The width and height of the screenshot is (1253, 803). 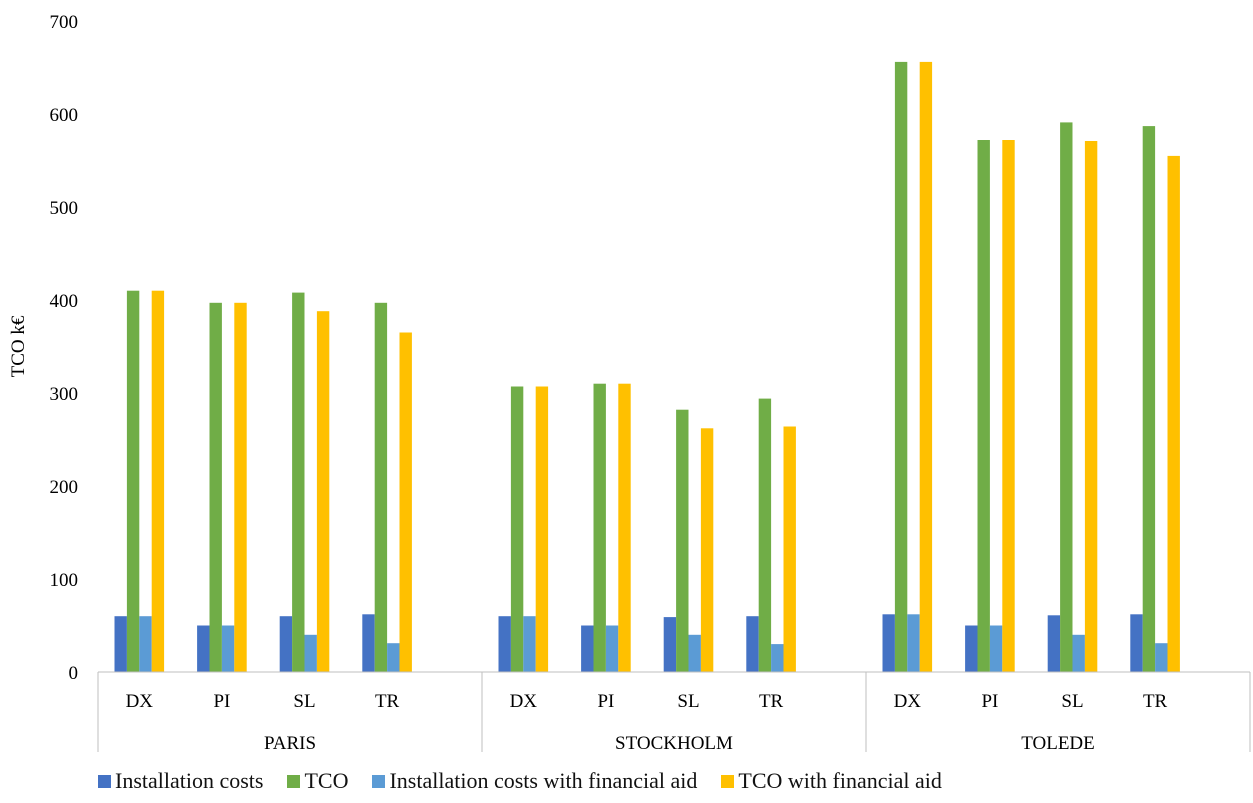 What do you see at coordinates (543, 780) in the screenshot?
I see `legend-label: Installation costs with financial aid` at bounding box center [543, 780].